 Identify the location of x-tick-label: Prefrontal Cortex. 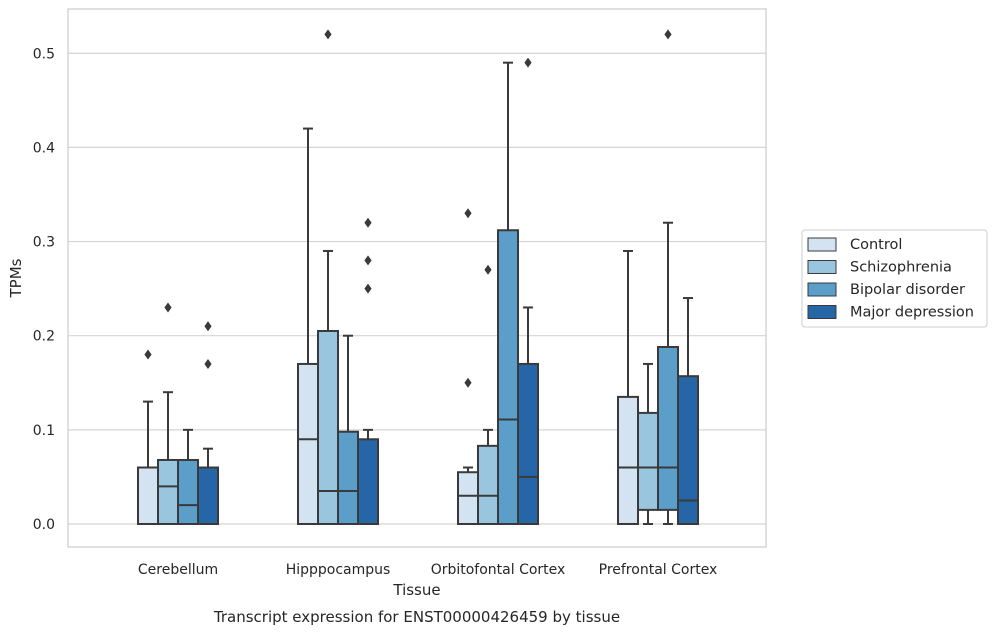
(658, 570).